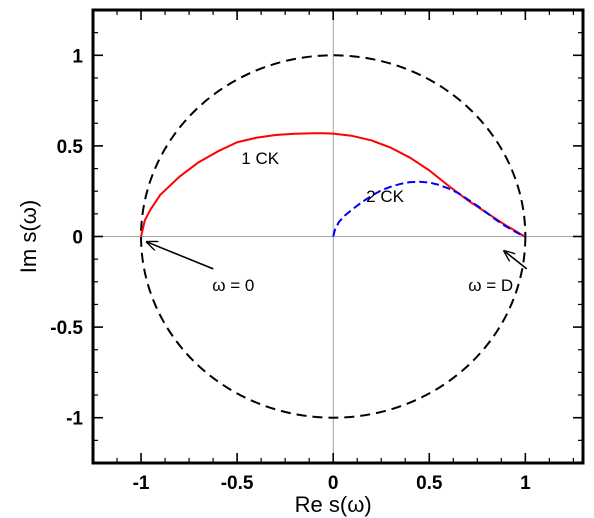 The width and height of the screenshot is (594, 518). I want to click on x-tick-label: -1, so click(141, 483).